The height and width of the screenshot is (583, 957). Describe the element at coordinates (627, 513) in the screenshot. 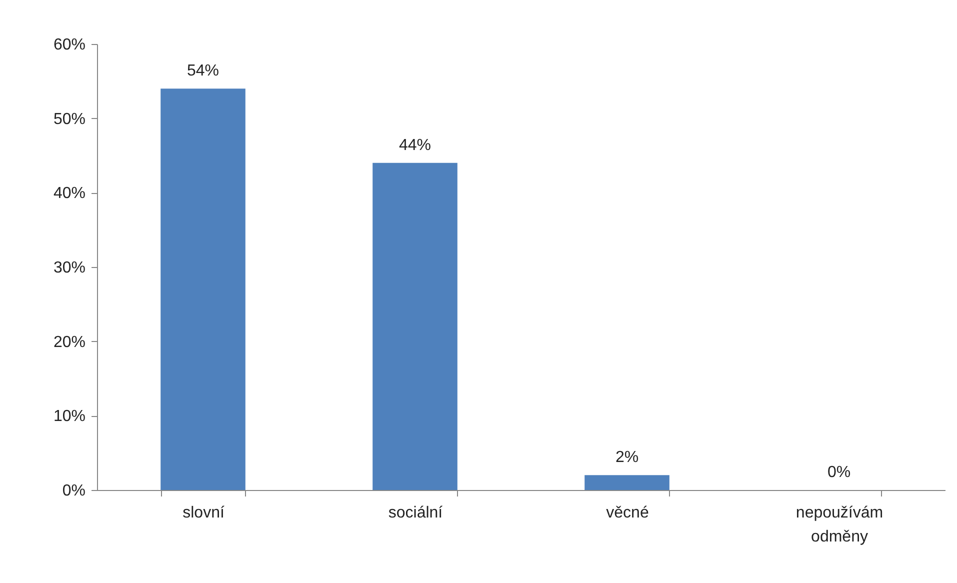

I see `x-tick-label: věcné` at that location.